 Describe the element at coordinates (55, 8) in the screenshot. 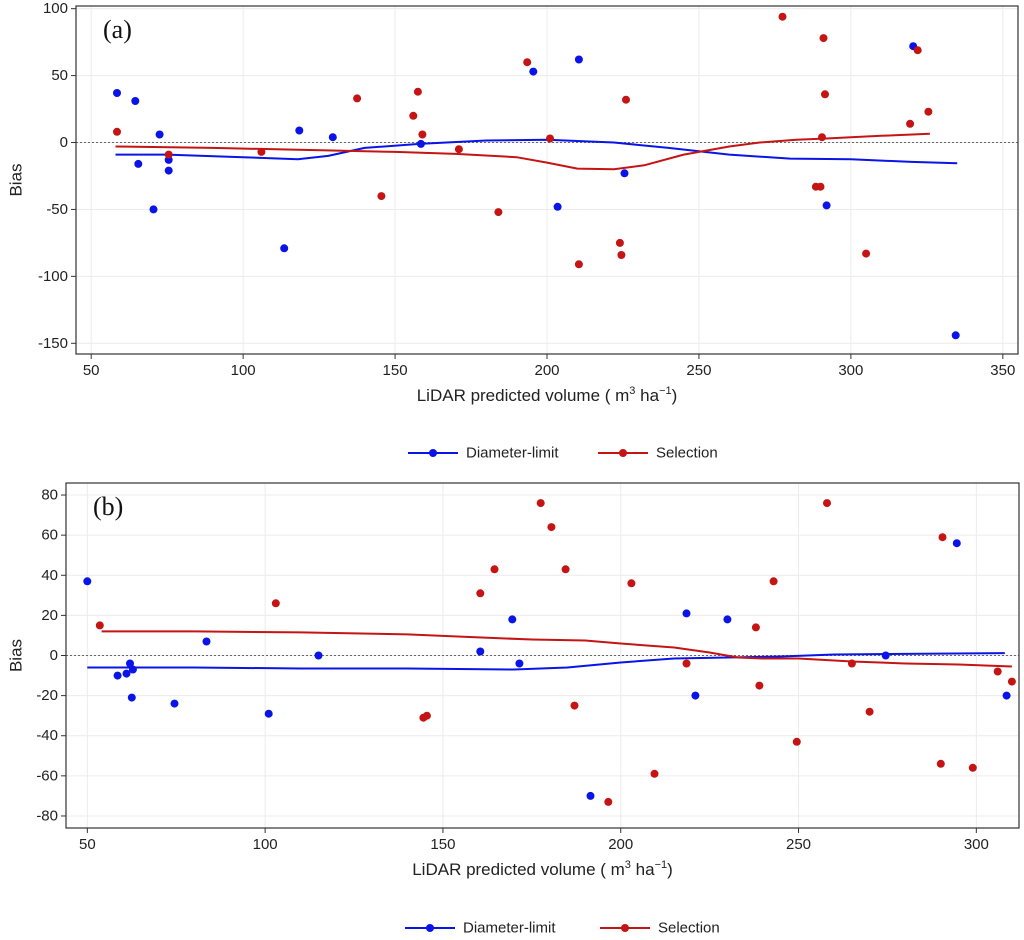

I see `y-tick-label: 100` at that location.